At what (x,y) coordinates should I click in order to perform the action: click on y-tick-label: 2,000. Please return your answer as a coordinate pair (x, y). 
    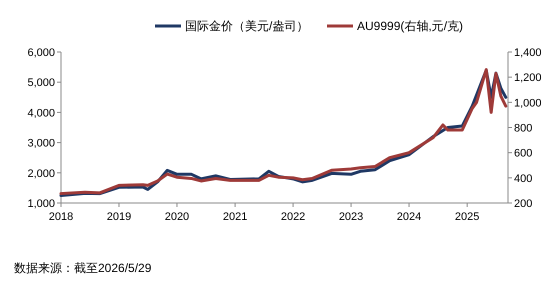
    Looking at the image, I should click on (41, 174).